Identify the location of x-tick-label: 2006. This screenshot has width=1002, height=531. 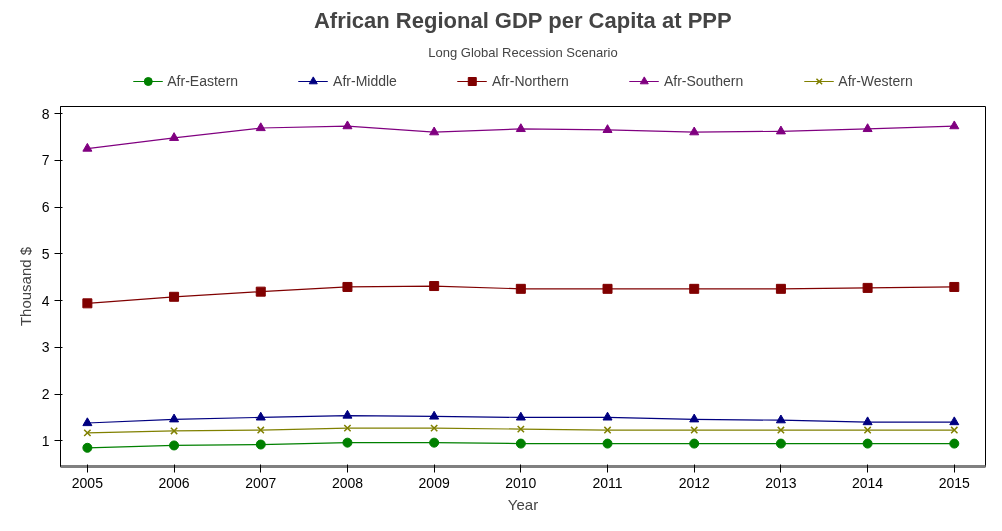
(174, 482).